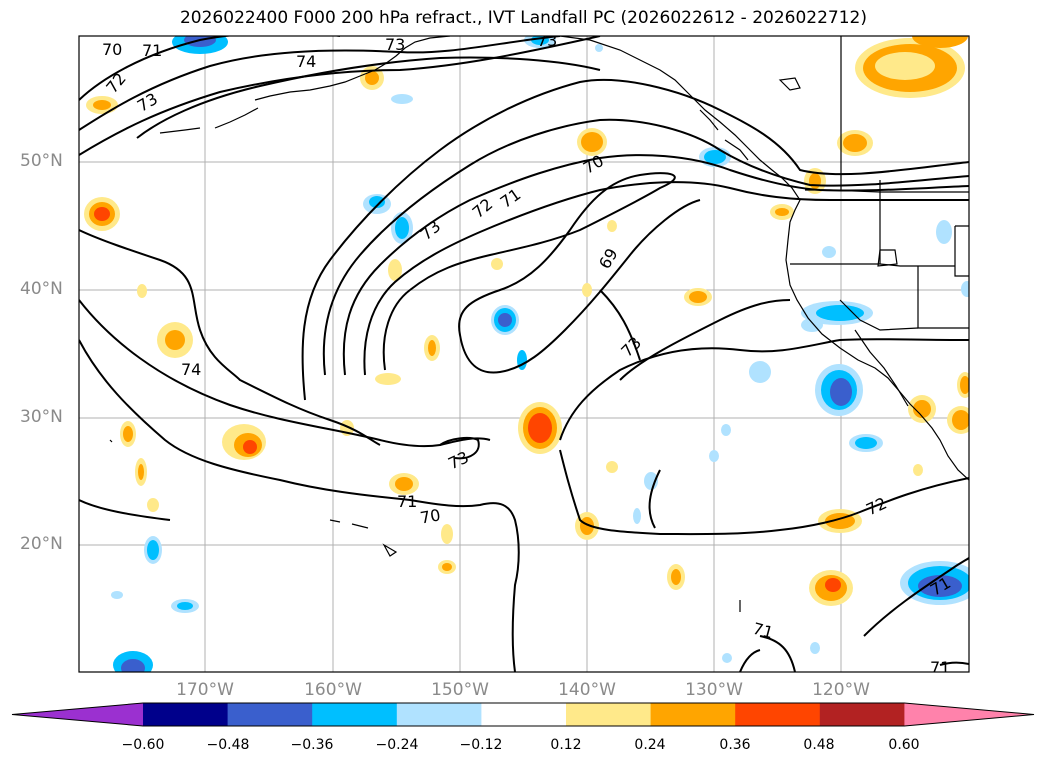 The width and height of the screenshot is (1047, 765). Describe the element at coordinates (205, 690) in the screenshot. I see `lon-label: 170°W` at that location.